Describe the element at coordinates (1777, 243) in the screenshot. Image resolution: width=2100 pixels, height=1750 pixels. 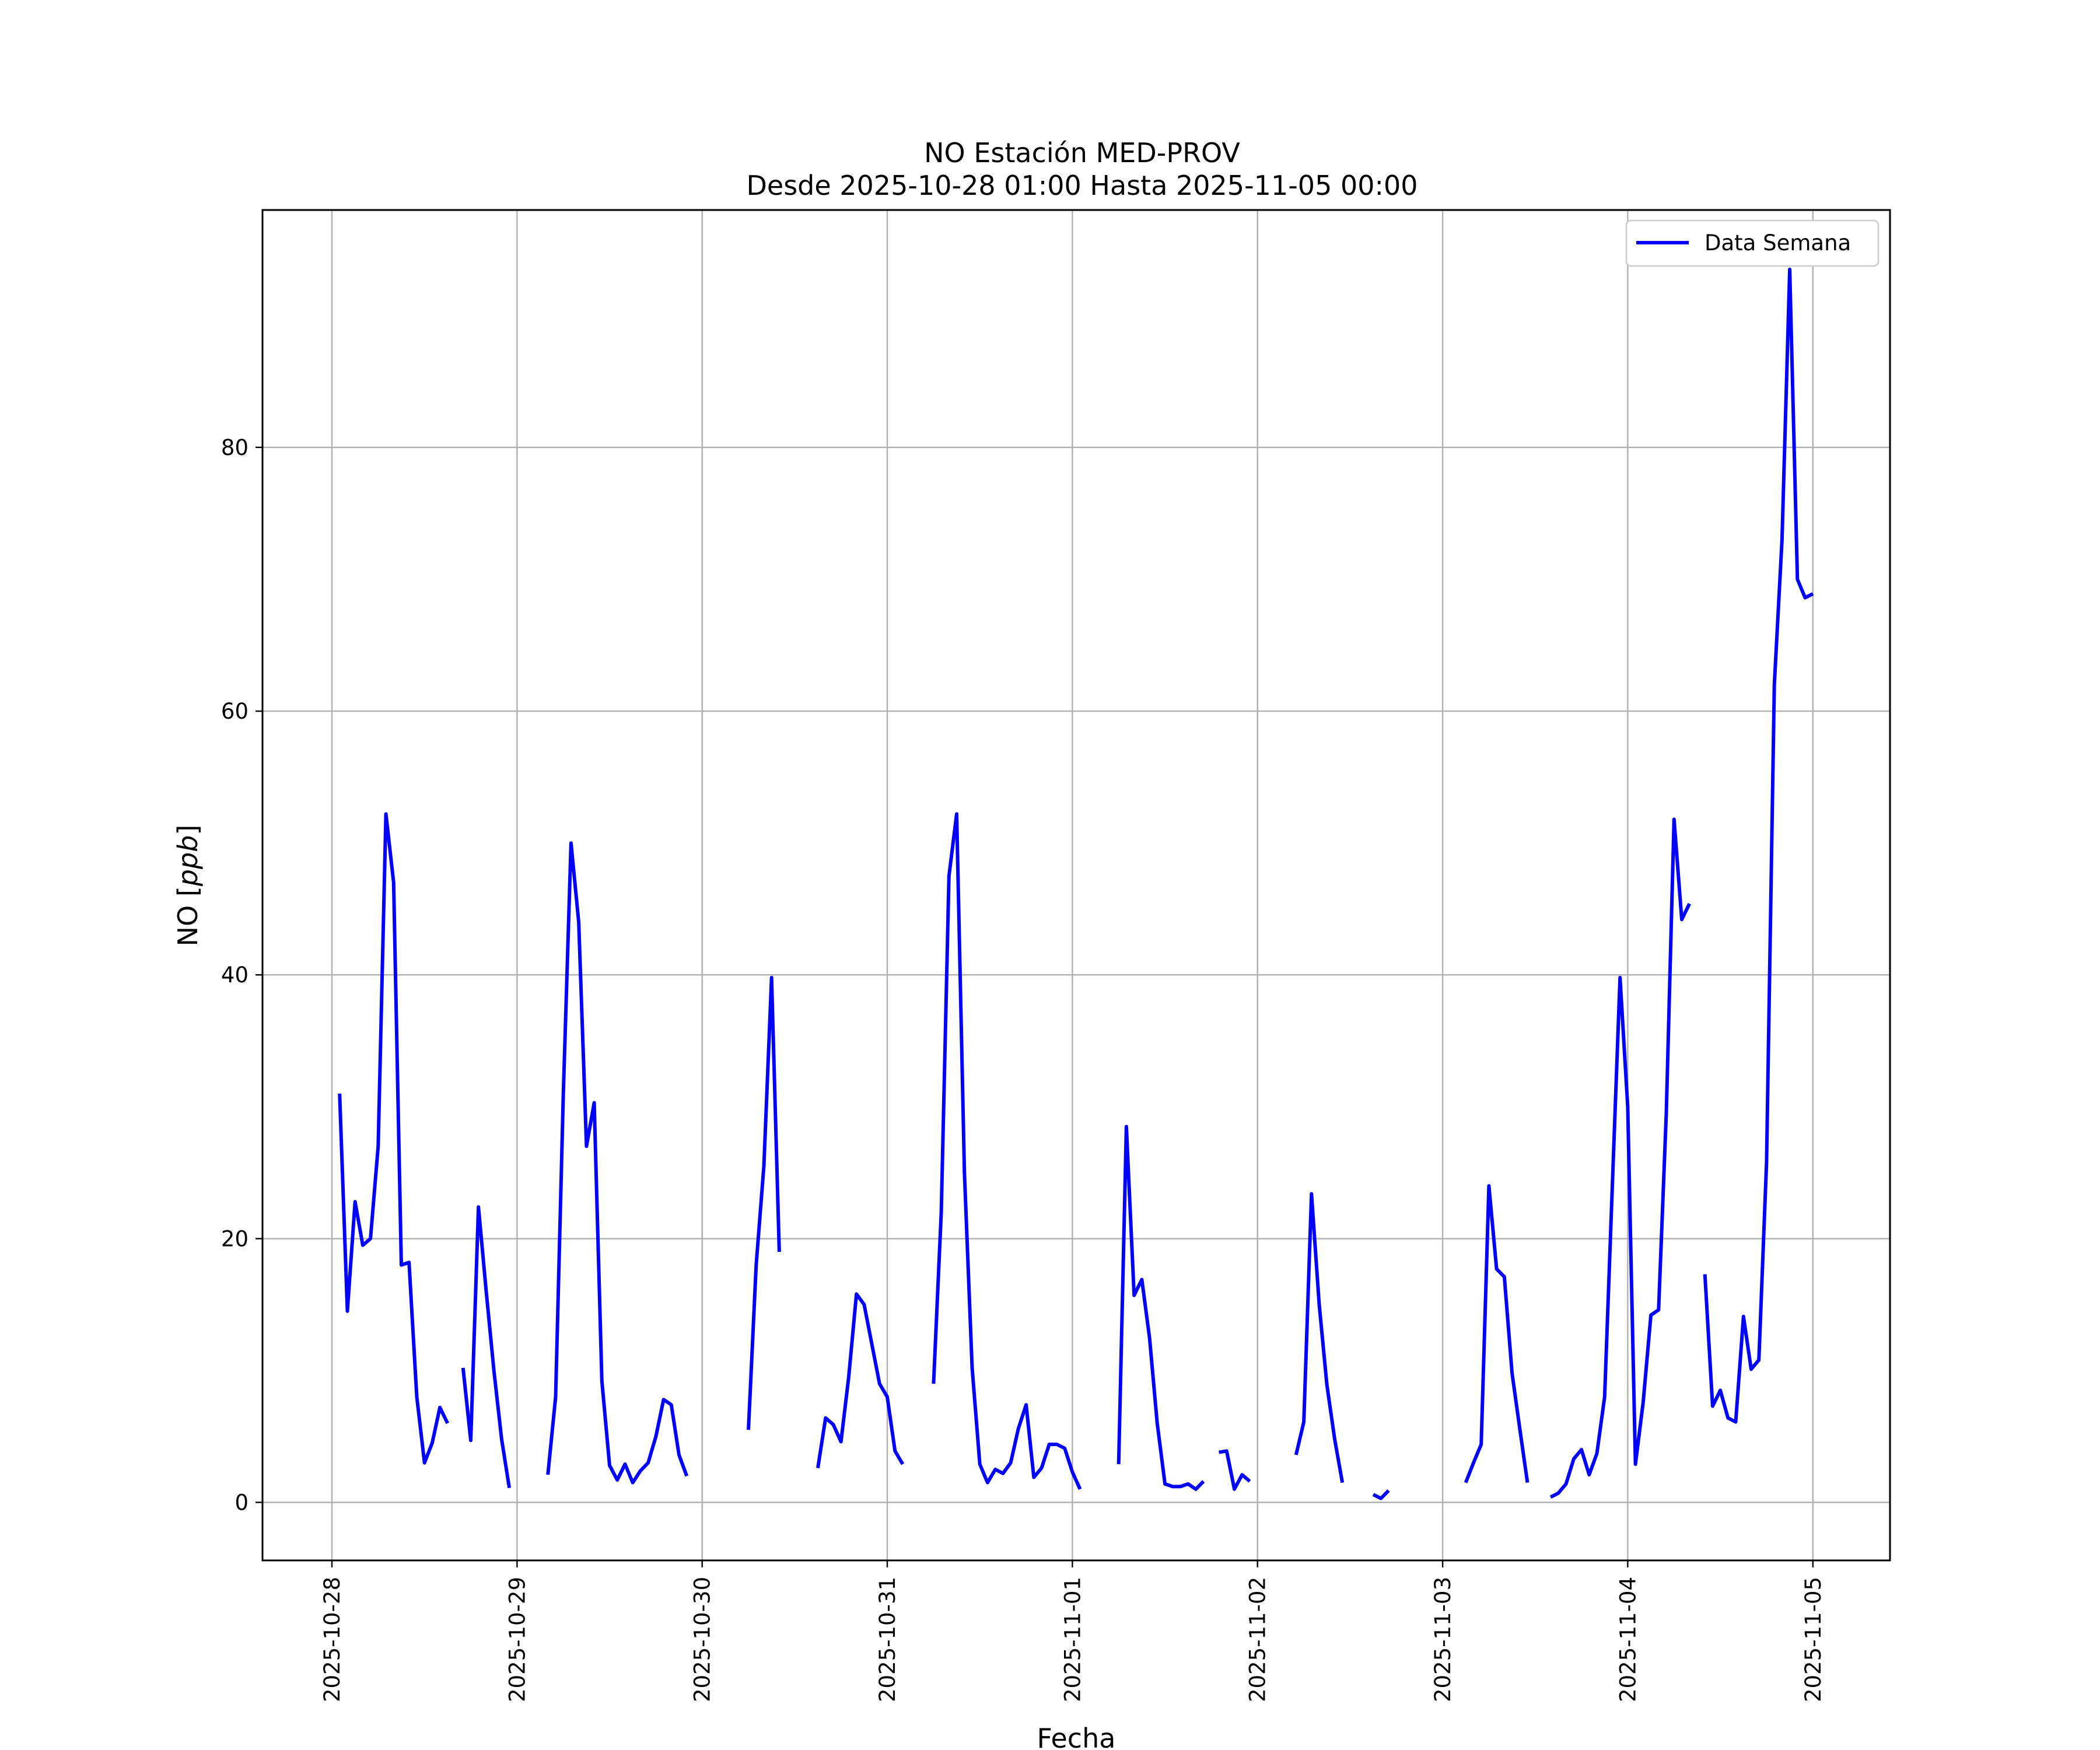
I see `legend-label: Data Semana` at that location.